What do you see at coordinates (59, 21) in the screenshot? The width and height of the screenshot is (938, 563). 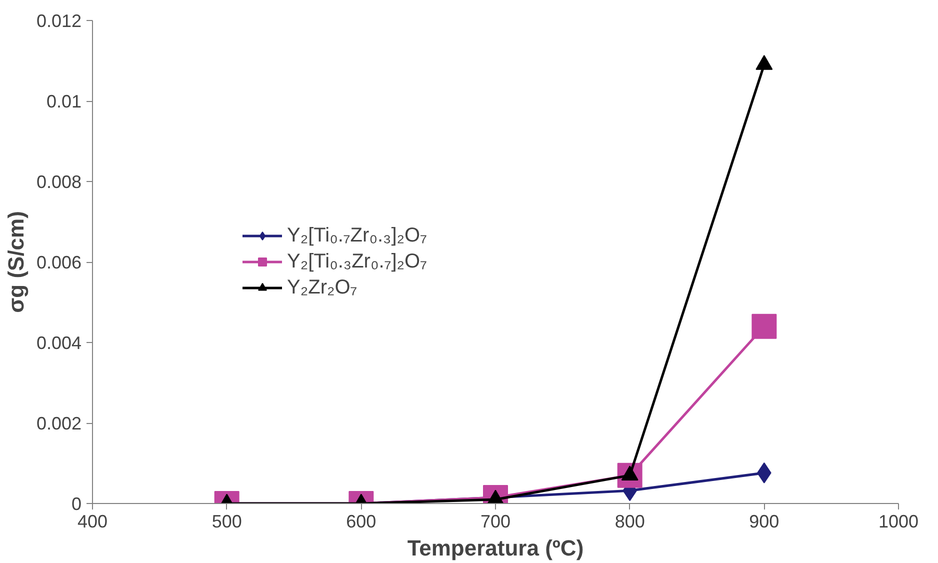 I see `y-tick-label: 0.012` at bounding box center [59, 21].